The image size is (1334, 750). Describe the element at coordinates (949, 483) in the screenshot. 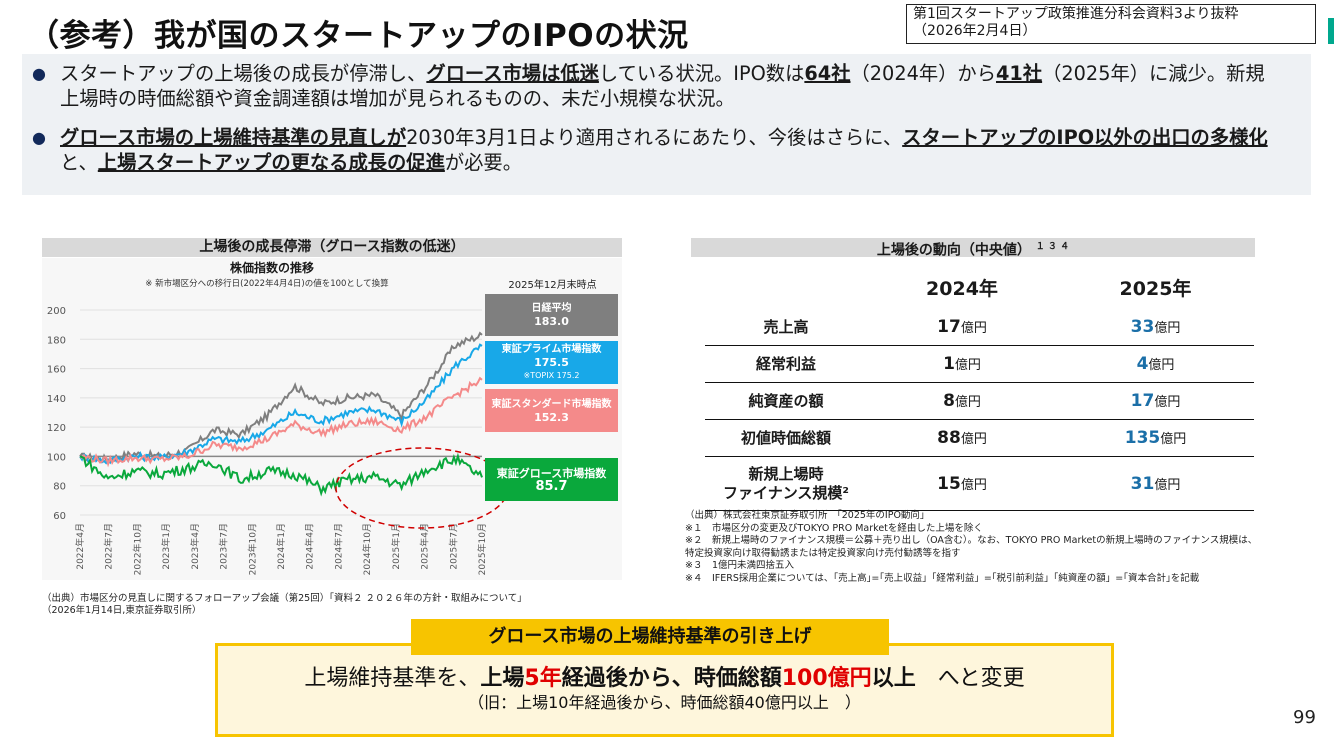

I see `value: 15` at that location.